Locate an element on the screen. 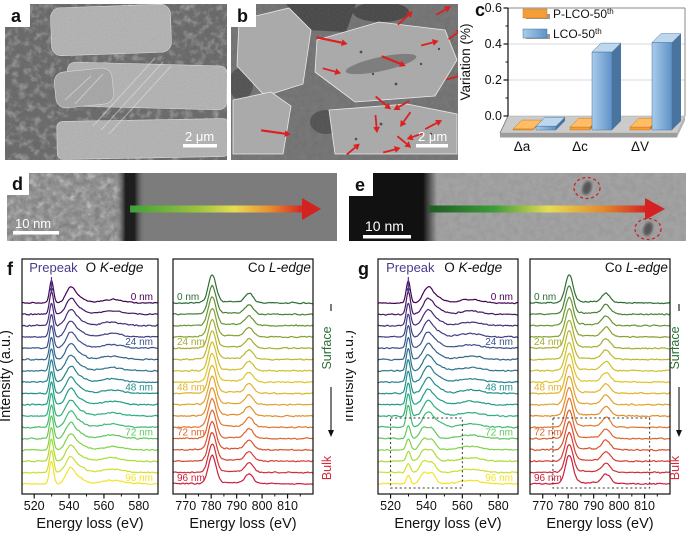 This screenshot has width=692, height=541. highlight-box is located at coordinates (426, 453).